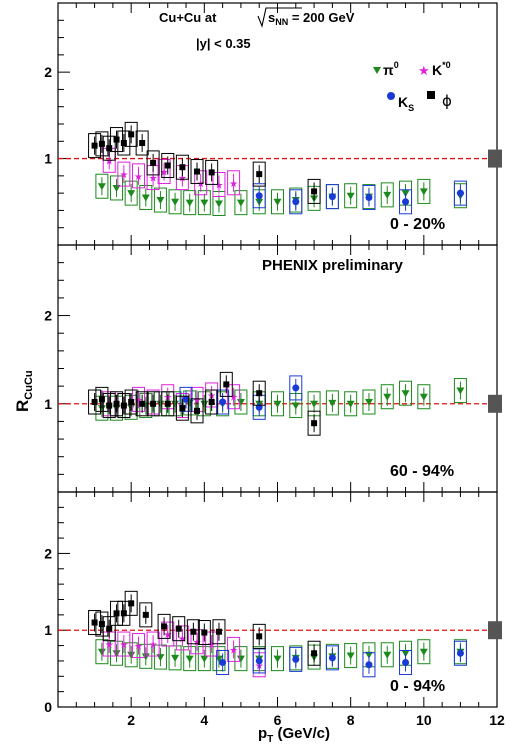 This screenshot has height=747, width=513. Describe the element at coordinates (311, 18) in the screenshot. I see `header-energy: sNN = 200 GeV` at that location.